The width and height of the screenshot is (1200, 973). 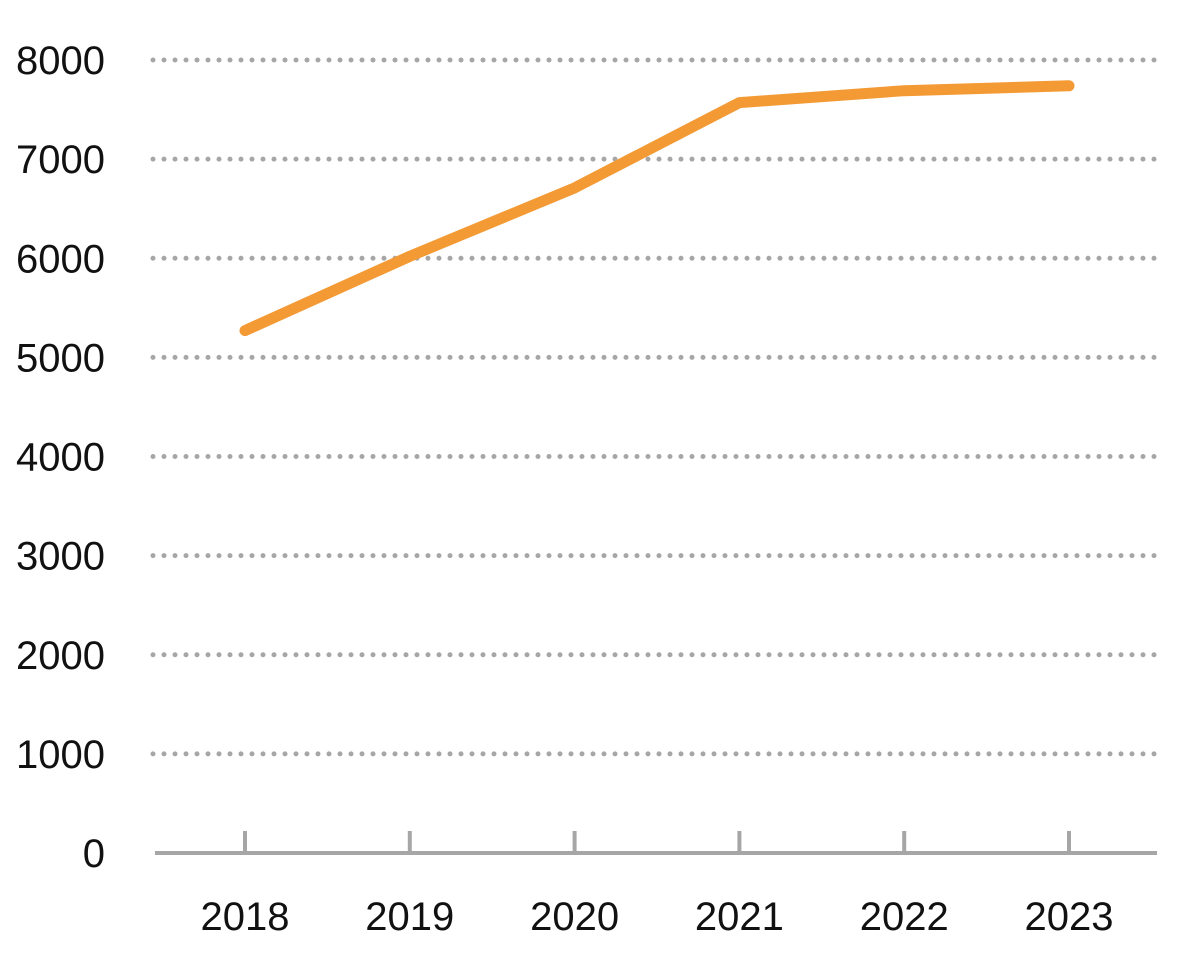 I want to click on x-axis, so click(x=656, y=843).